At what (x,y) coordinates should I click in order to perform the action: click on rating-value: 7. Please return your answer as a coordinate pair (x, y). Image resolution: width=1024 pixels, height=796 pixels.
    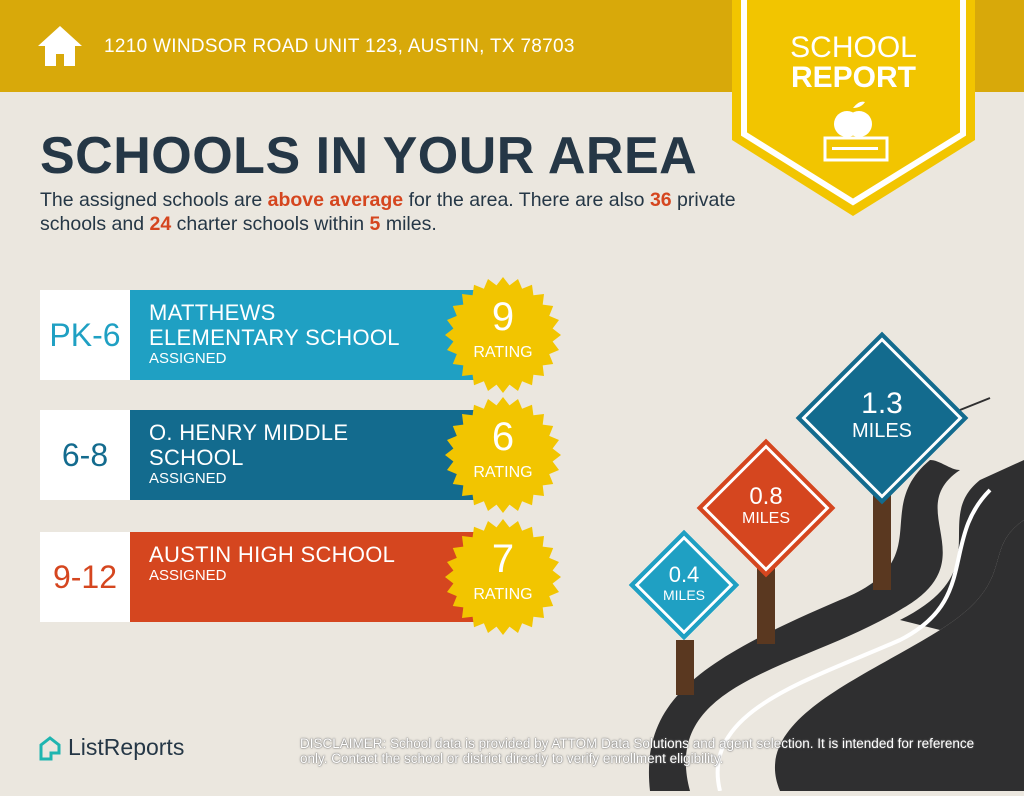
    Looking at the image, I should click on (503, 559).